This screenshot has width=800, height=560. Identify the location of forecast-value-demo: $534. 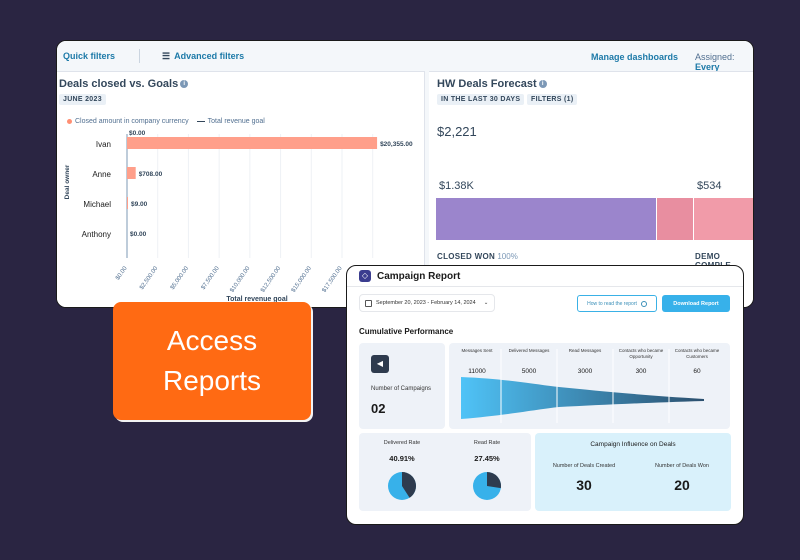
(709, 186).